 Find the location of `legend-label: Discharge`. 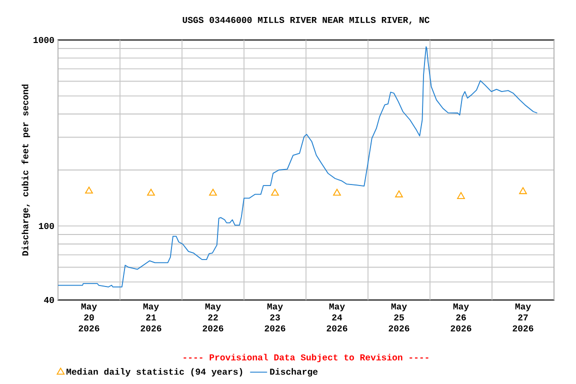

legend-label: Discharge is located at coordinates (294, 372).